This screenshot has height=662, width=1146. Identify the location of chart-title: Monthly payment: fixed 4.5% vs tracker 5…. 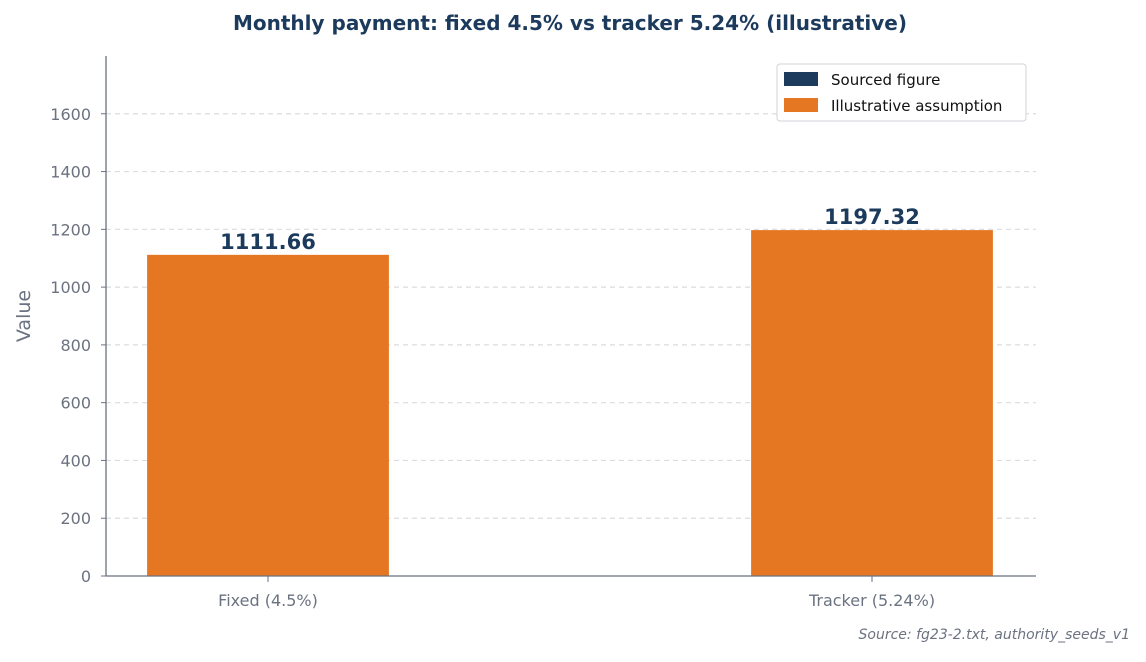
(570, 23).